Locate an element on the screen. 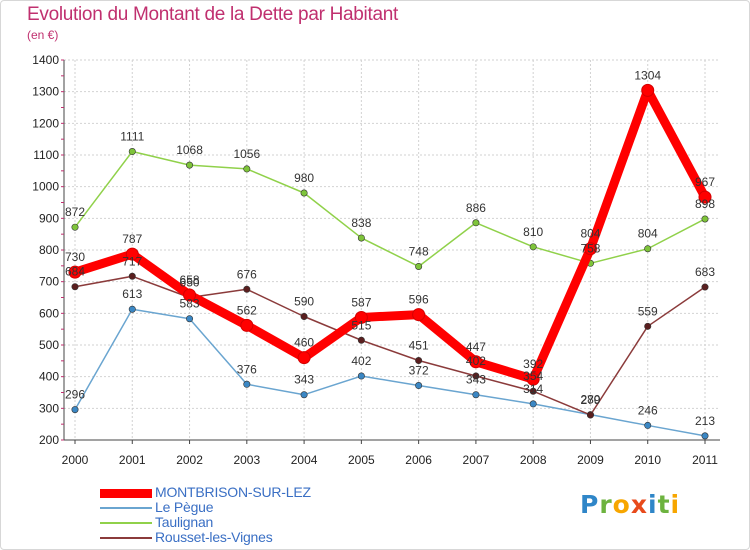 The image size is (750, 550). data-label: 213 is located at coordinates (705, 421).